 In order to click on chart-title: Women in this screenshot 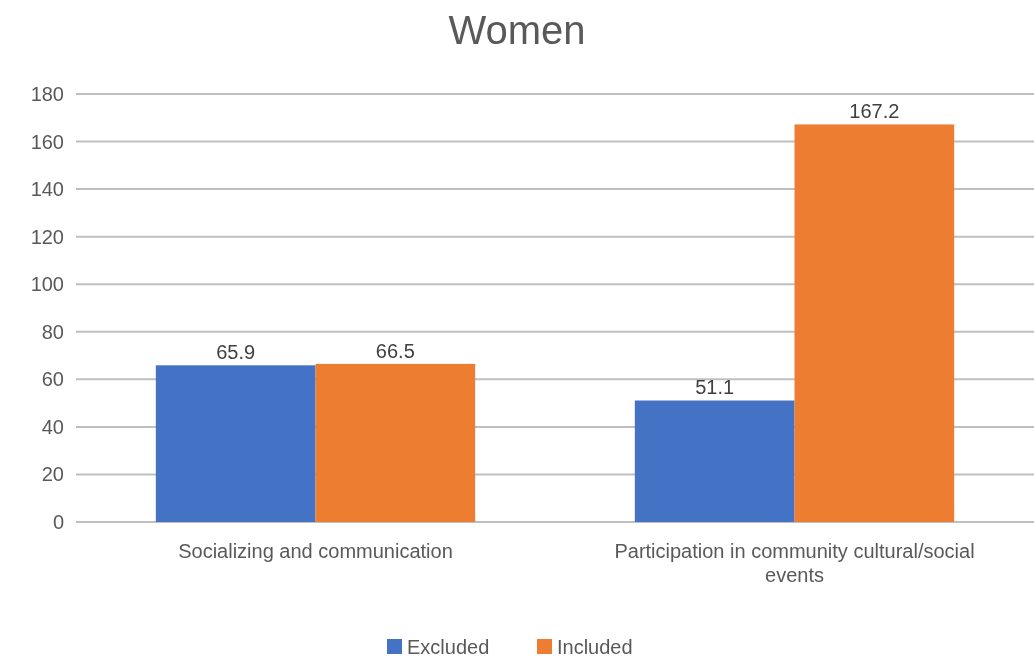, I will do `click(517, 30)`.